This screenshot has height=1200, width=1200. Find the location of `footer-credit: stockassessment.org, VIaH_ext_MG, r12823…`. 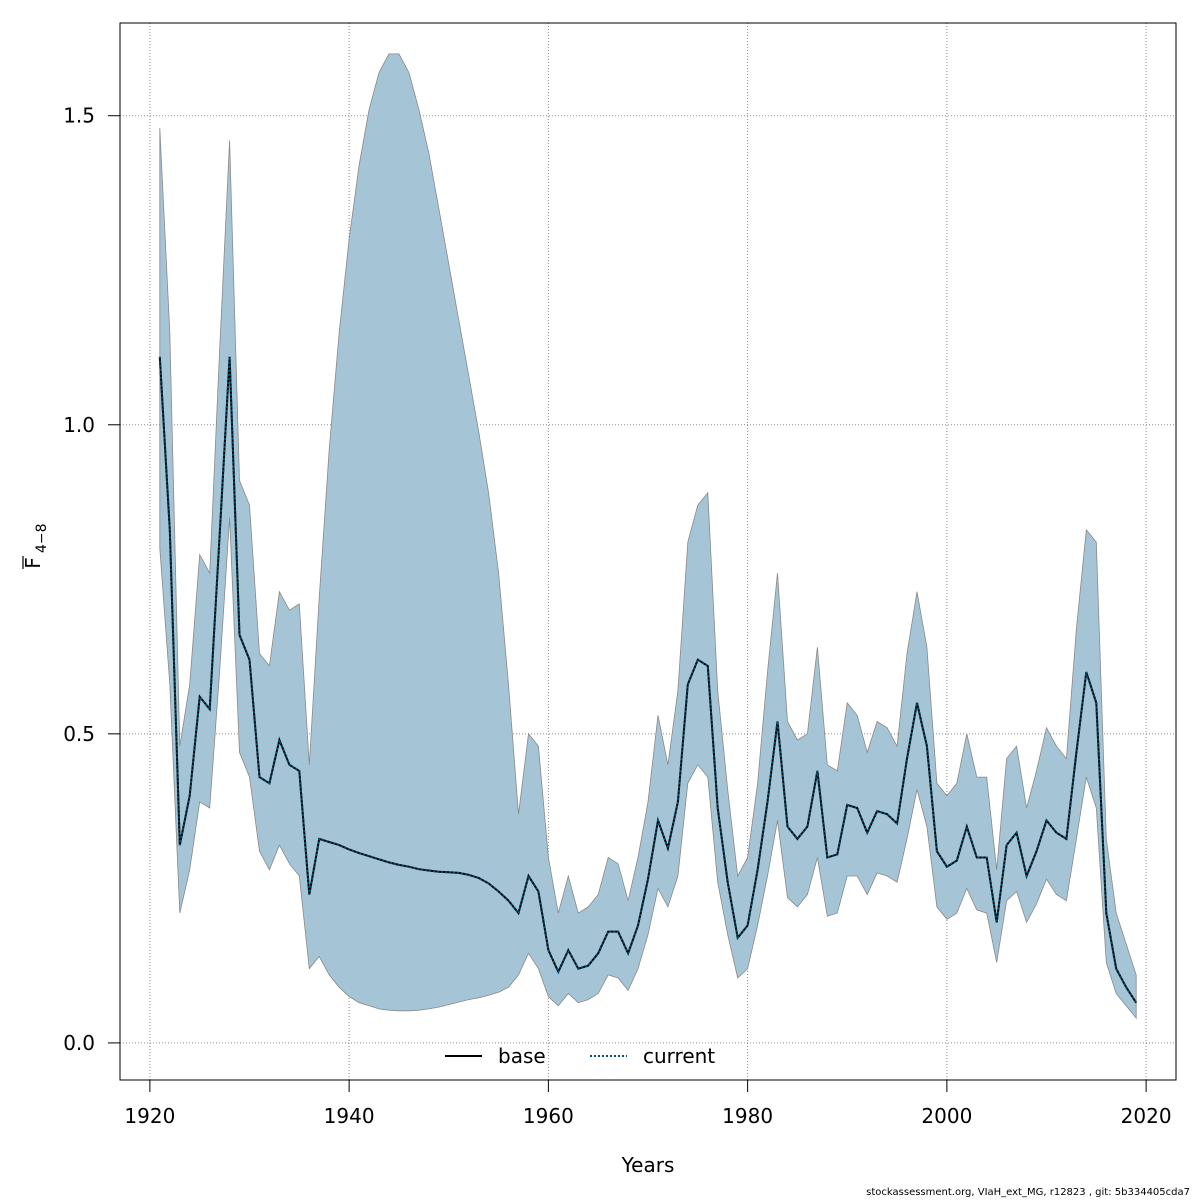

footer-credit: stockassessment.org, VIaH_ext_MG, r12823… is located at coordinates (1028, 1192).